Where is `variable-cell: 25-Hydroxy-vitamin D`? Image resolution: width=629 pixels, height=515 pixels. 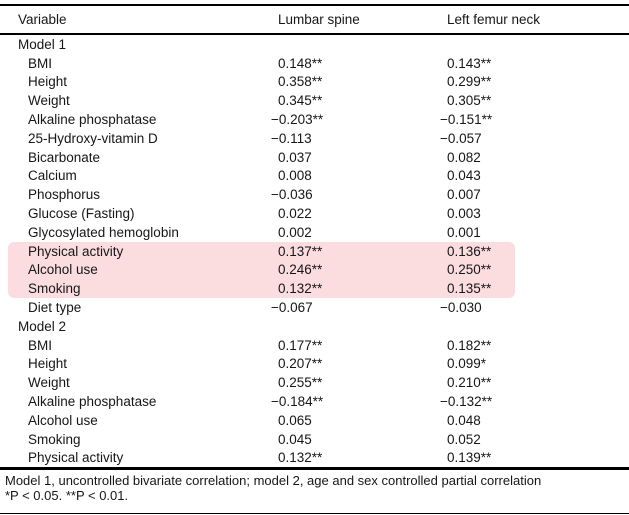 variable-cell: 25-Hydroxy-vitamin D is located at coordinates (93, 138).